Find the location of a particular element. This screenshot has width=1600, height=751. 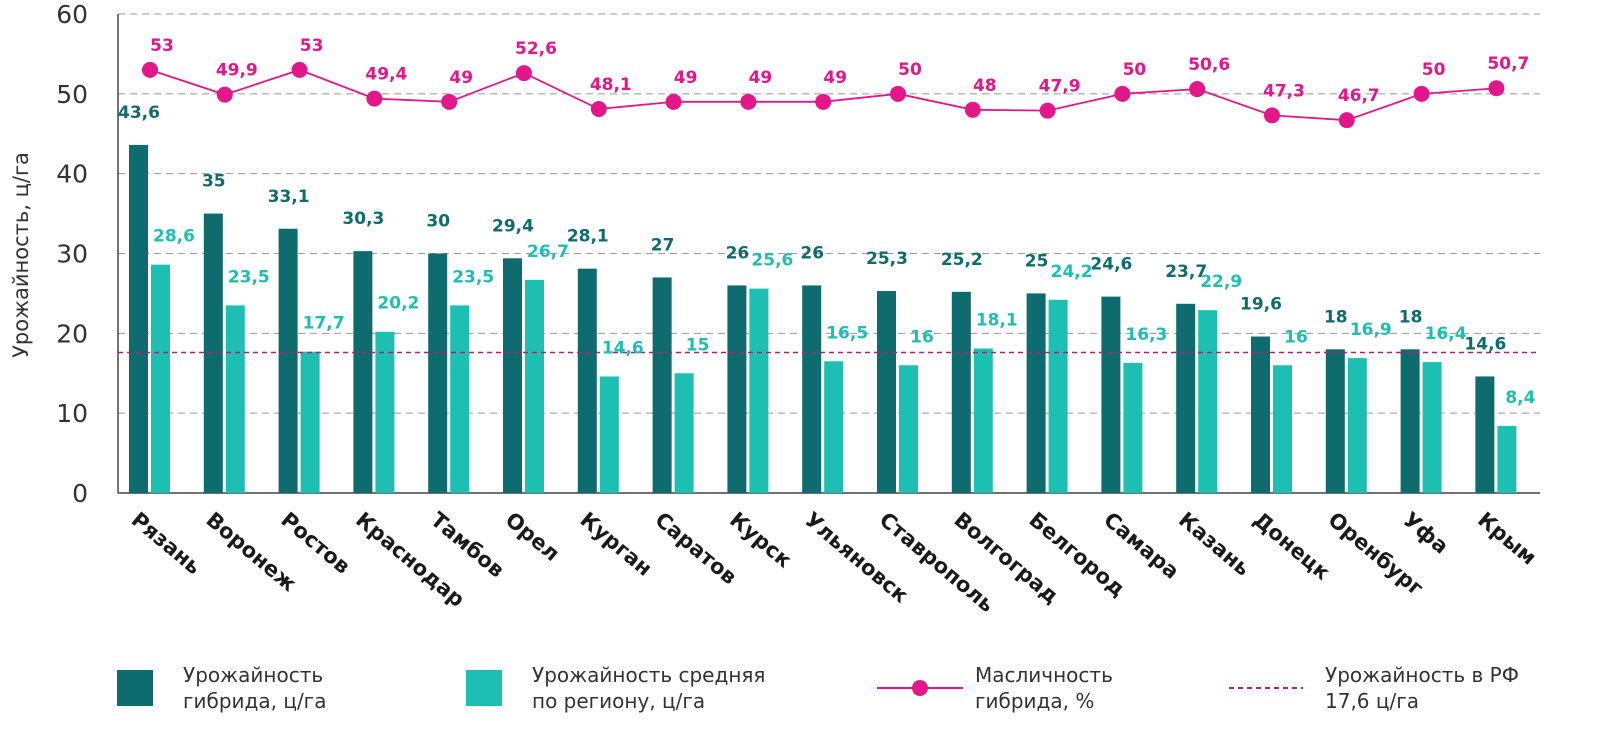

data-label-oil-content: 50,7 is located at coordinates (1508, 64).